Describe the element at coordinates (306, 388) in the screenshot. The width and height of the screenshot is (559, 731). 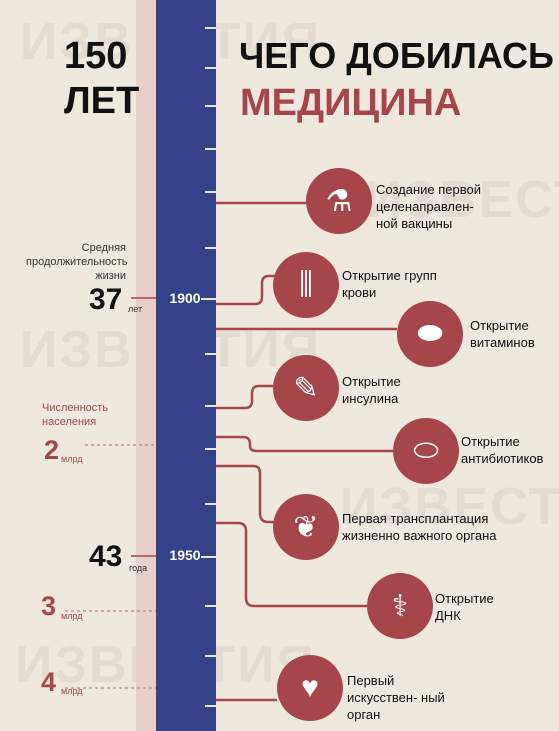
I see `syringe-icon: ✎` at that location.